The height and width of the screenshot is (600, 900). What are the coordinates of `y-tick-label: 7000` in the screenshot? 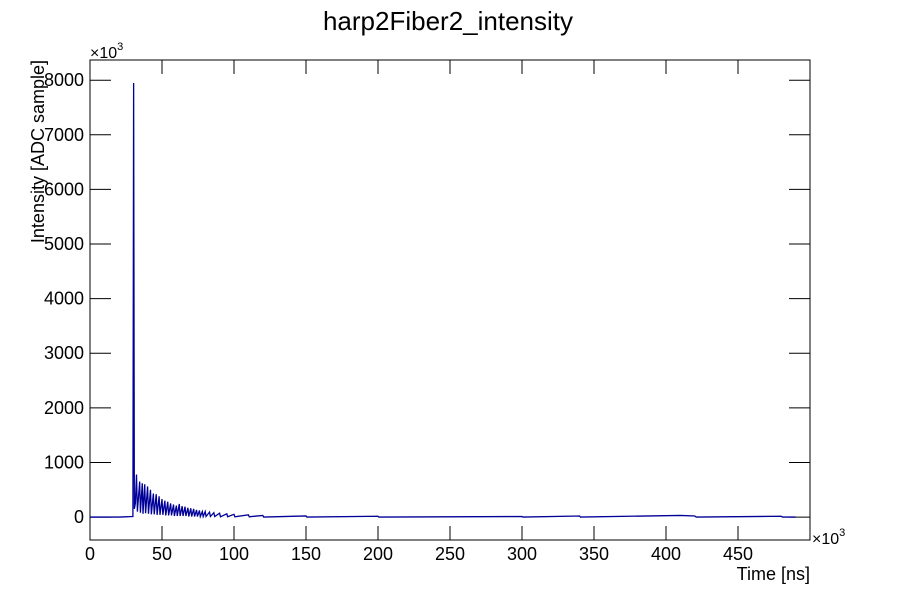 It's located at (64, 135).